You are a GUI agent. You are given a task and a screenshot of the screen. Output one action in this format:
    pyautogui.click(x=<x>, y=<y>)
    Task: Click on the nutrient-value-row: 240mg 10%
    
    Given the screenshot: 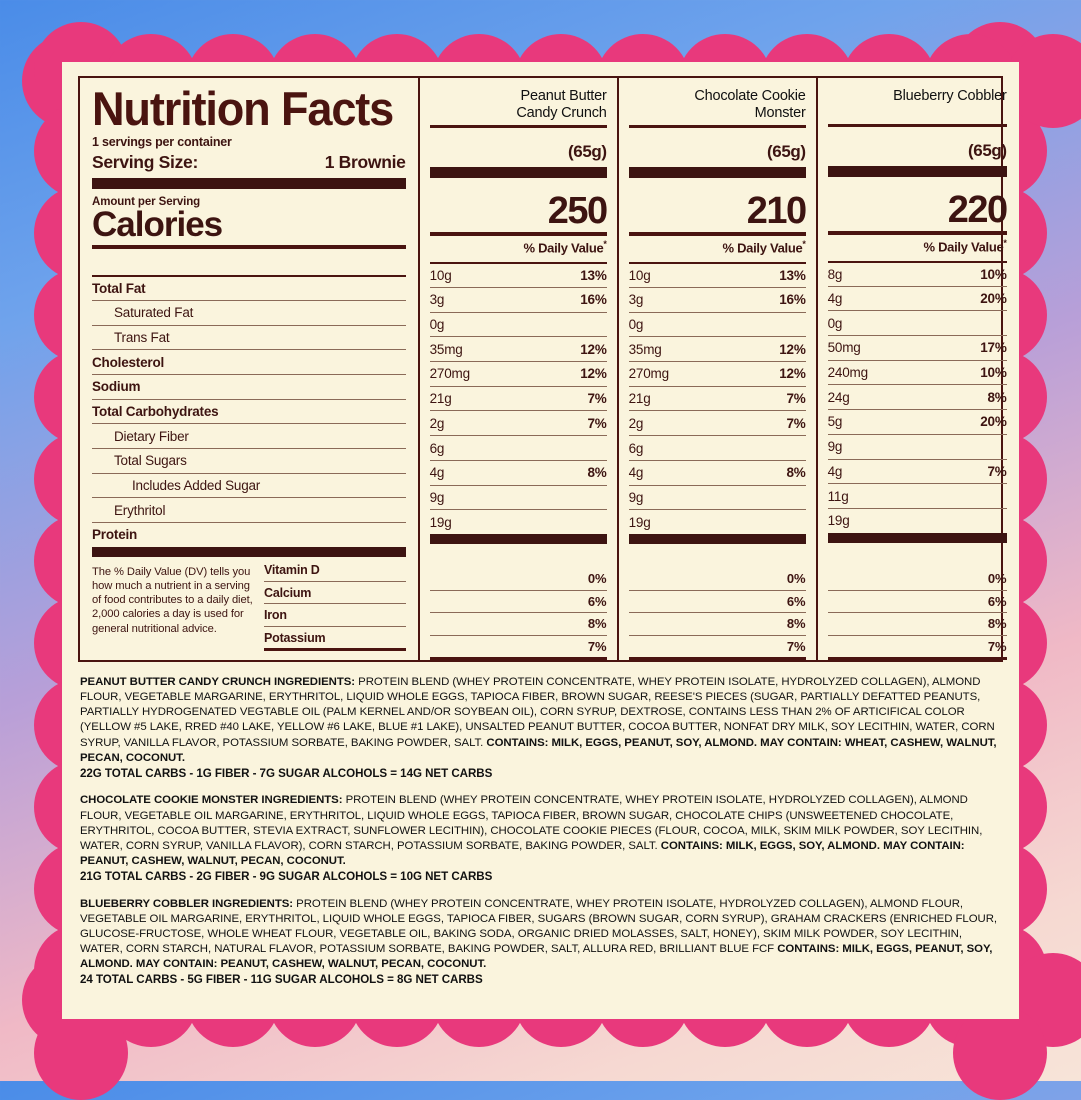 What is the action you would take?
    pyautogui.click(x=917, y=372)
    